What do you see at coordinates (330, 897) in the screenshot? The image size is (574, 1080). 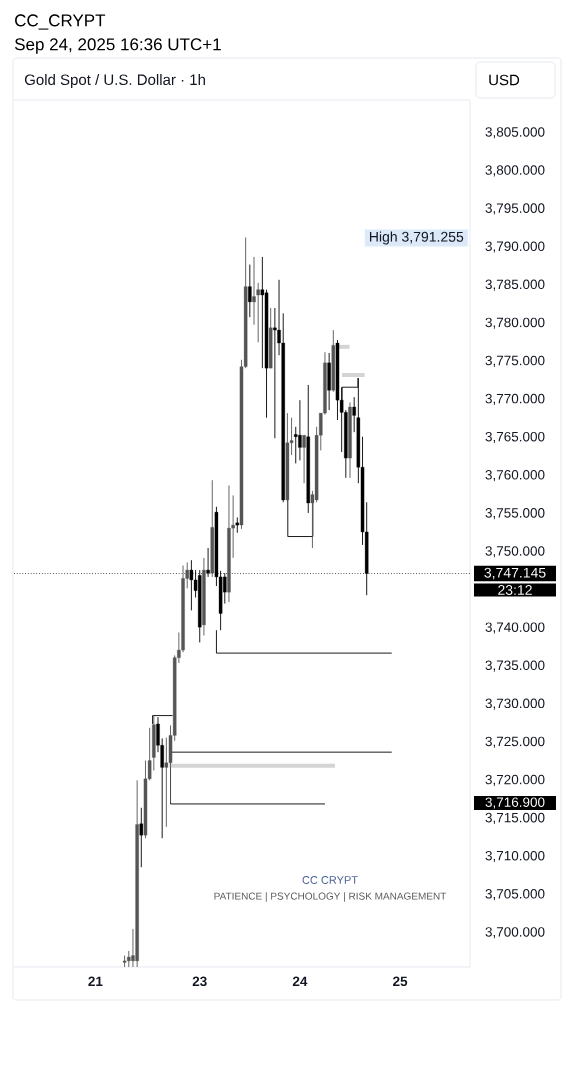 I see `annotation: PATIENCE | PSYCHOLOGY | RISK MANAGEMENT` at bounding box center [330, 897].